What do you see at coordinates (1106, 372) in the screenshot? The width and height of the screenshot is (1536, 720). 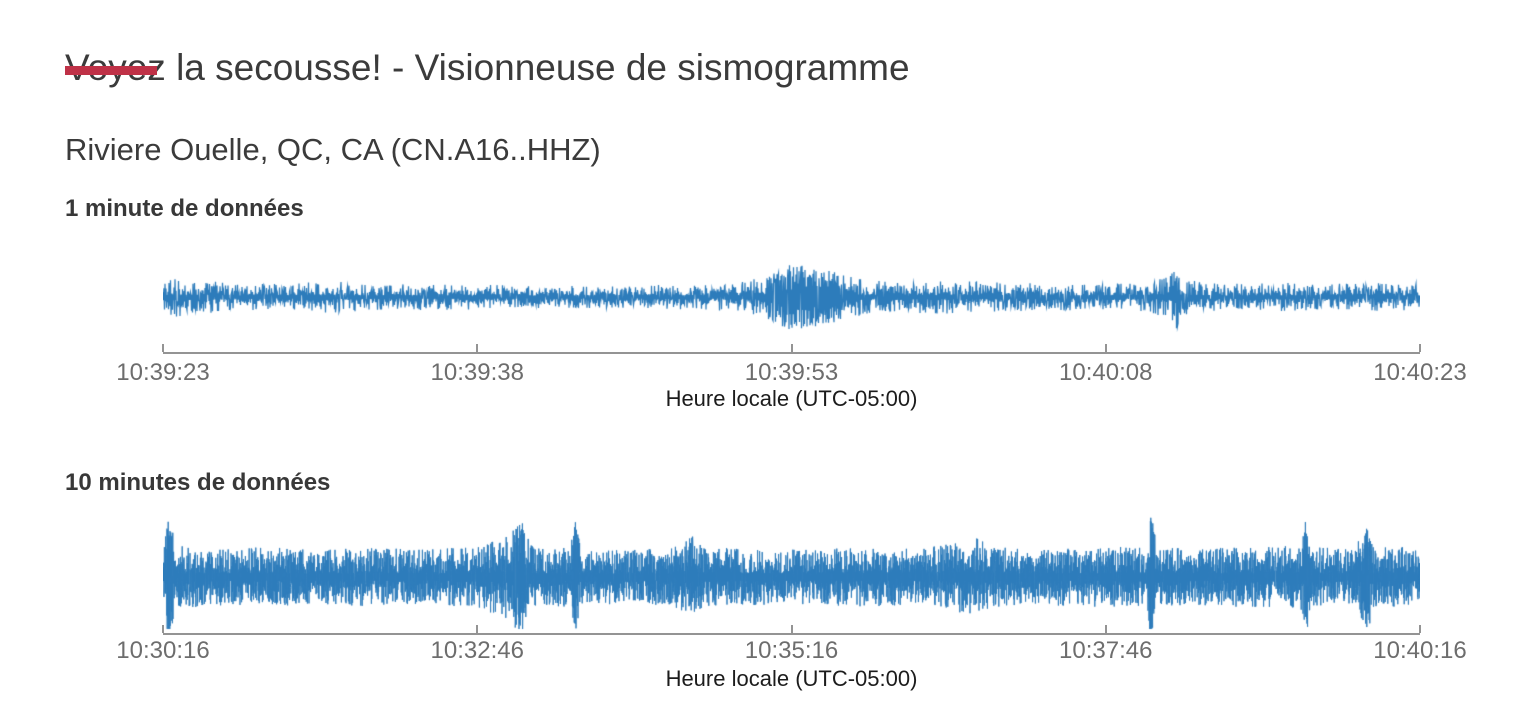 I see `x-tick-label: 10:40:08` at bounding box center [1106, 372].